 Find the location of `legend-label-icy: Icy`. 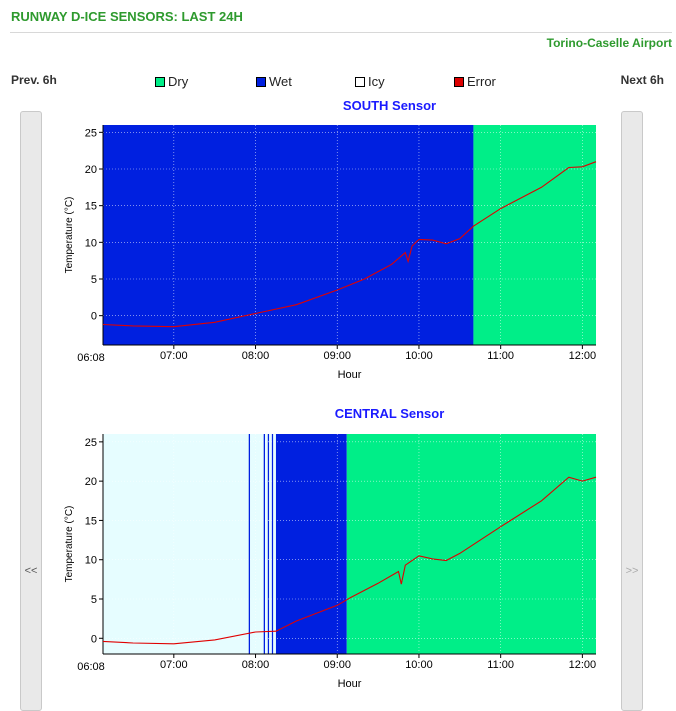

legend-label-icy: Icy is located at coordinates (376, 81).